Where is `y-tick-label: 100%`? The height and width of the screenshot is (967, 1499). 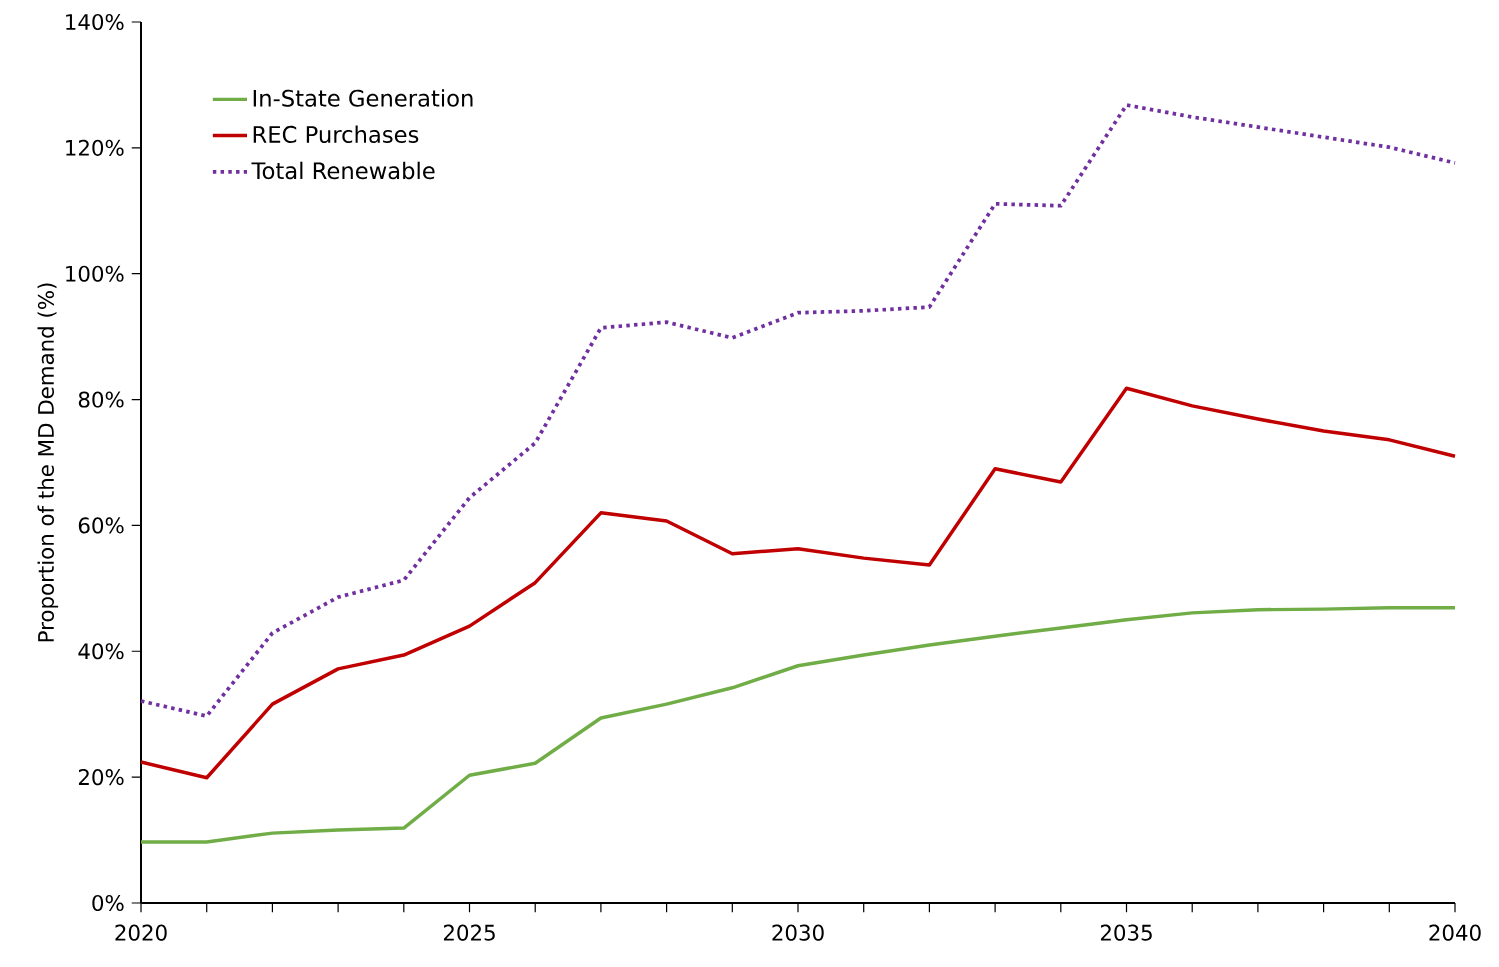 y-tick-label: 100% is located at coordinates (95, 273).